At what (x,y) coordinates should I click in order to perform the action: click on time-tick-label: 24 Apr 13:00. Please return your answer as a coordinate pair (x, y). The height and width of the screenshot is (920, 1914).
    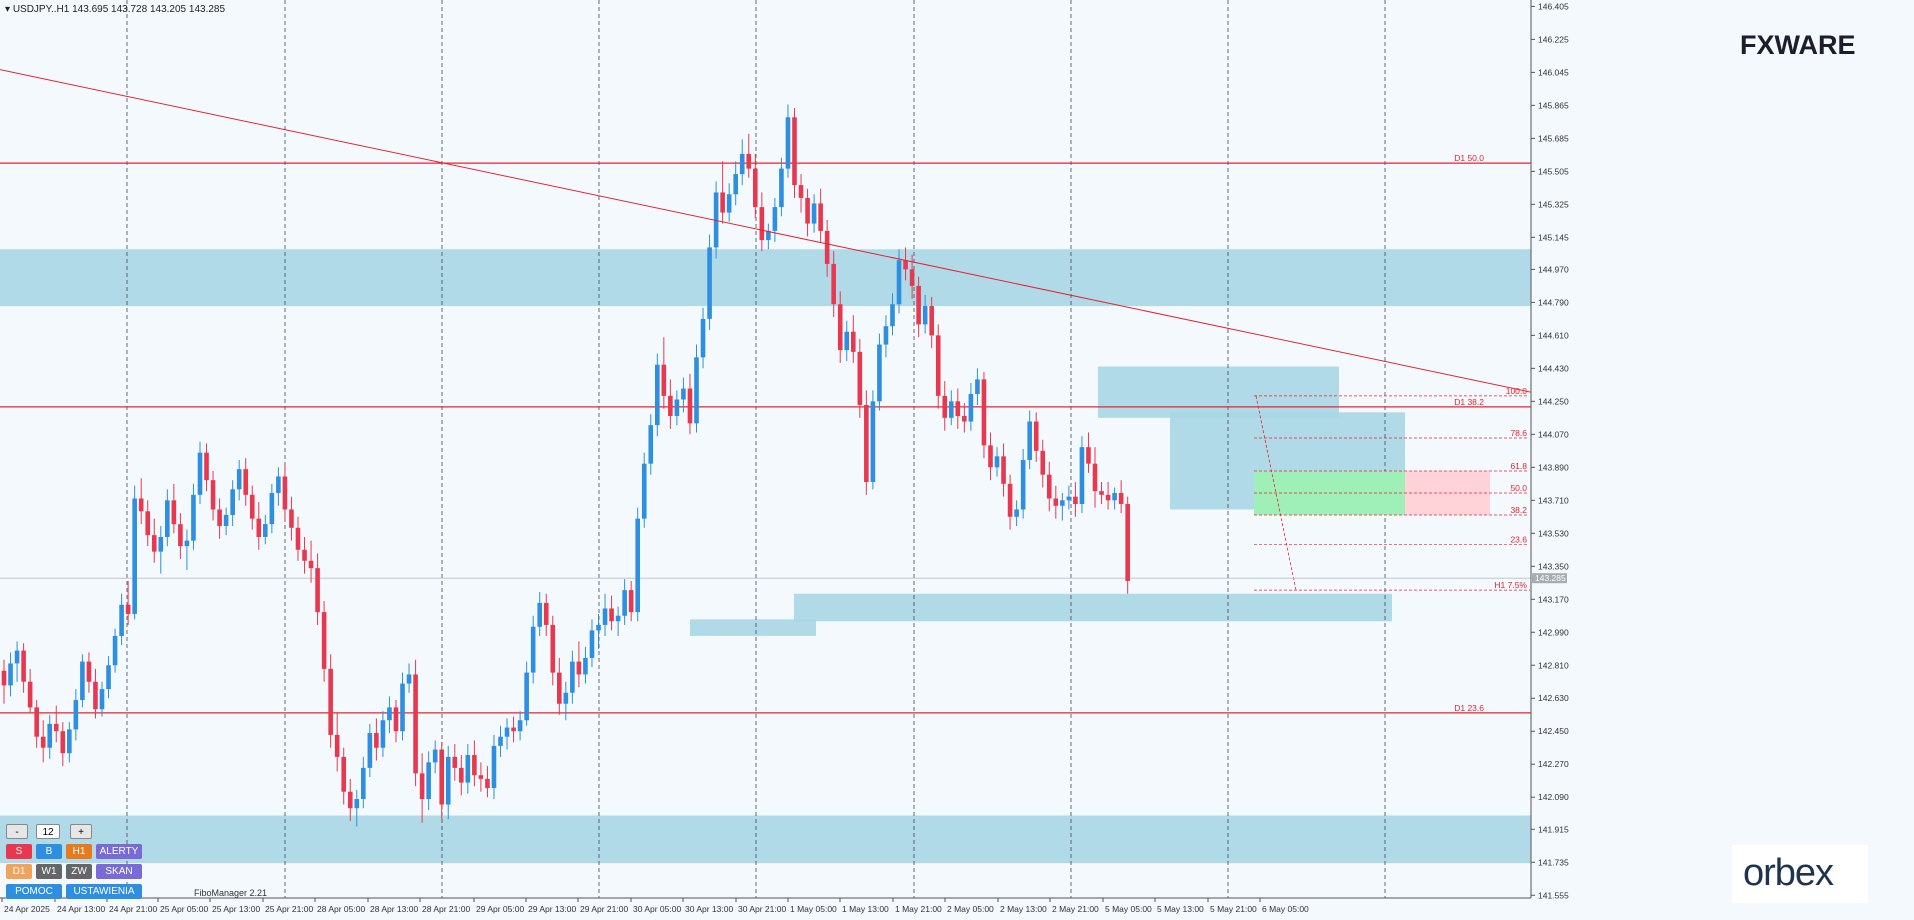
    Looking at the image, I should click on (81, 909).